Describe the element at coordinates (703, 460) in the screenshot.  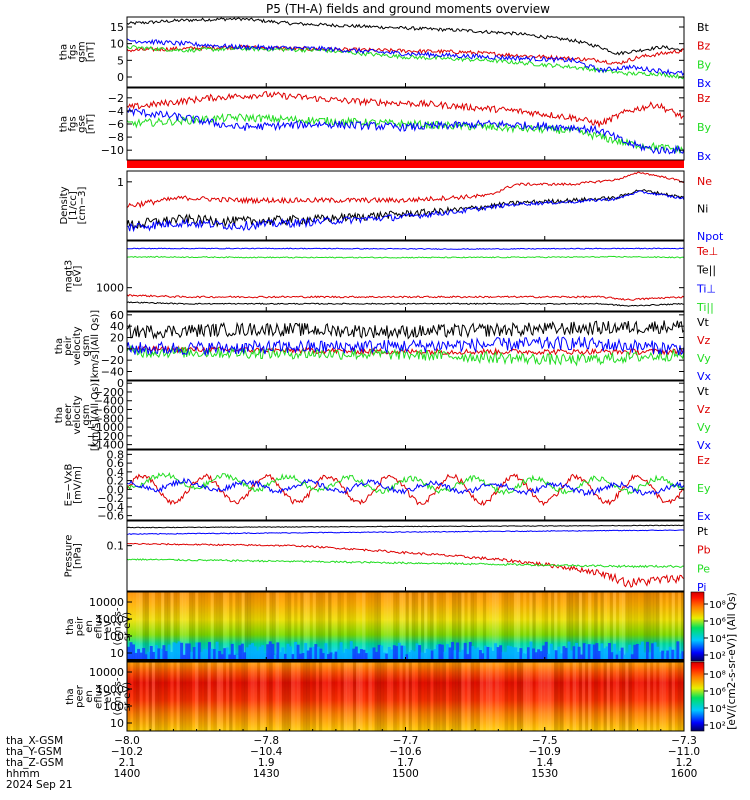
I see `legend-Ez: Ez` at that location.